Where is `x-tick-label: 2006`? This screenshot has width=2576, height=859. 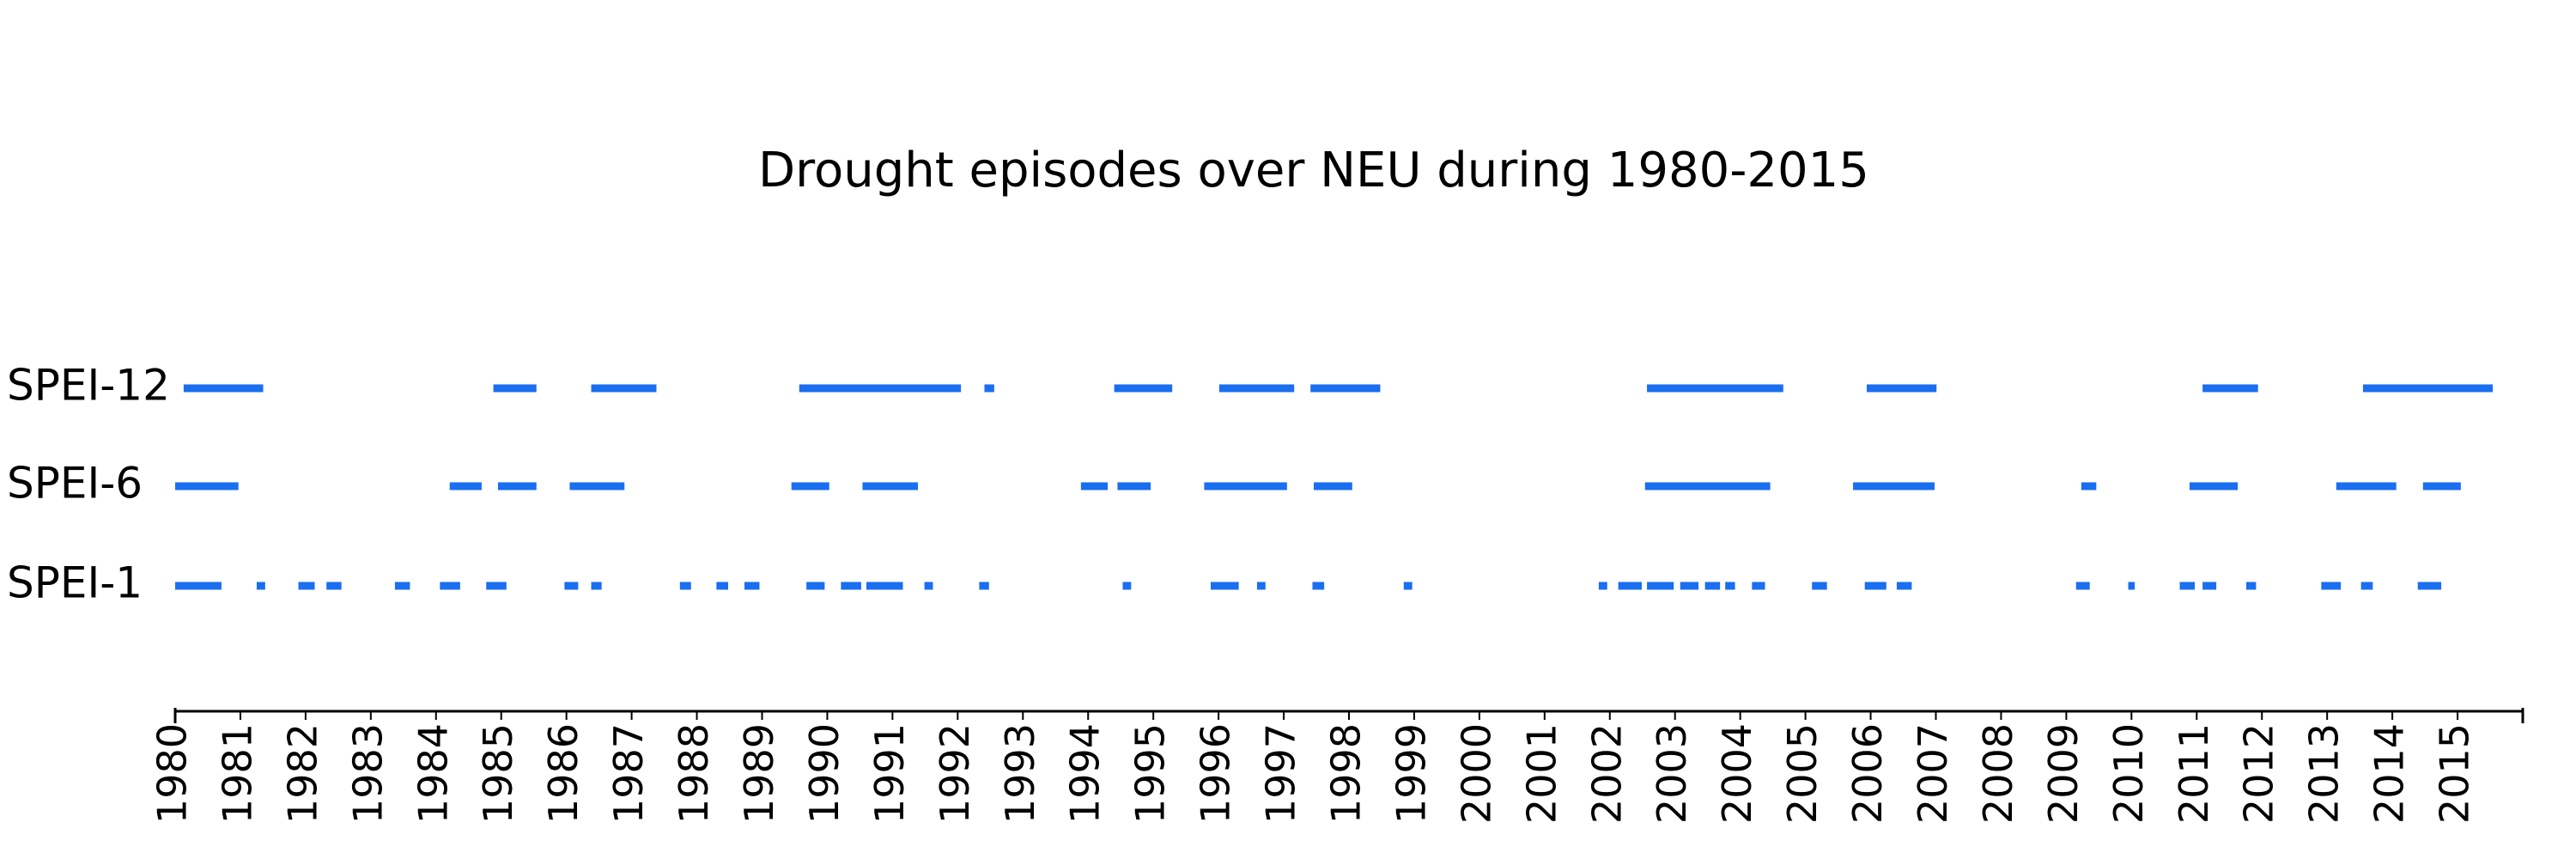
x-tick-label: 2006 is located at coordinates (1867, 773).